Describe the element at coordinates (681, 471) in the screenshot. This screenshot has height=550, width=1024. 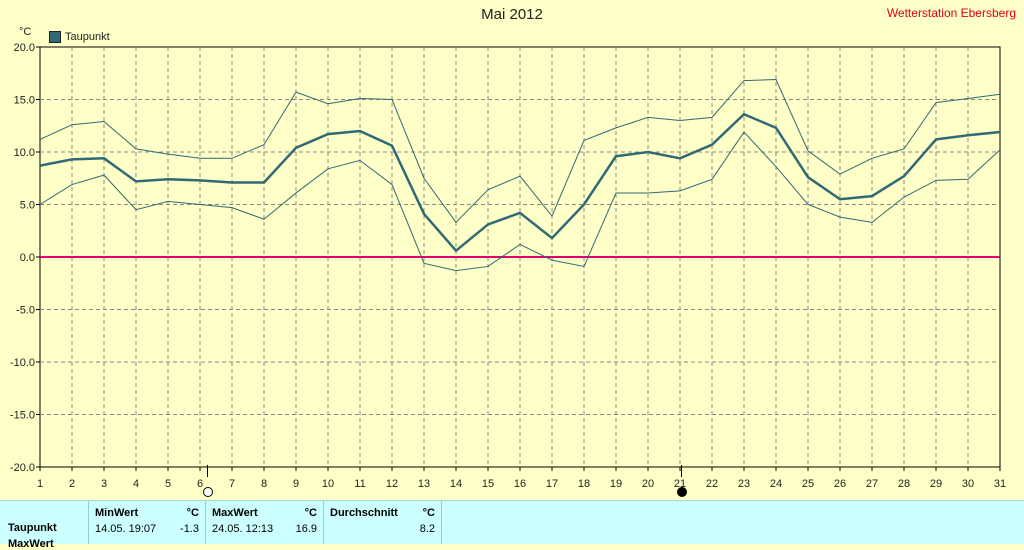
I see `new-moon-marker-line` at that location.